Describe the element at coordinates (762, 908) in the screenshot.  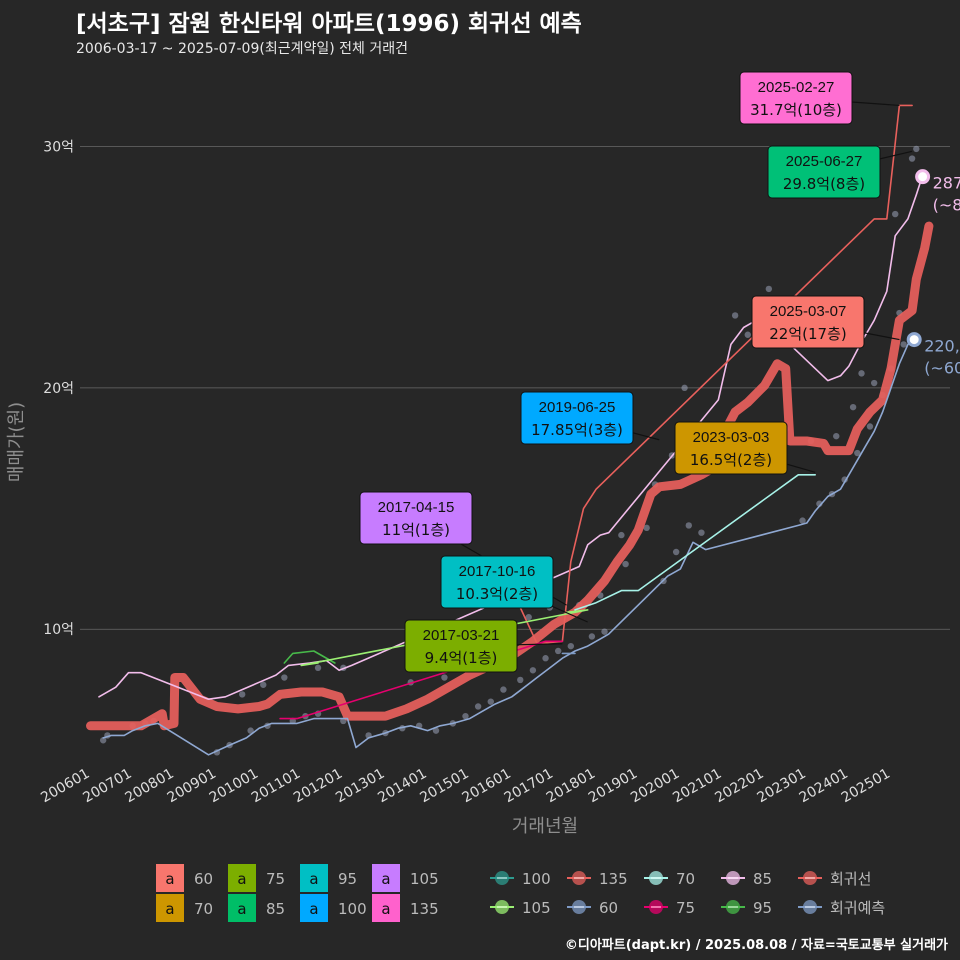
I see `legend-label: 95` at that location.